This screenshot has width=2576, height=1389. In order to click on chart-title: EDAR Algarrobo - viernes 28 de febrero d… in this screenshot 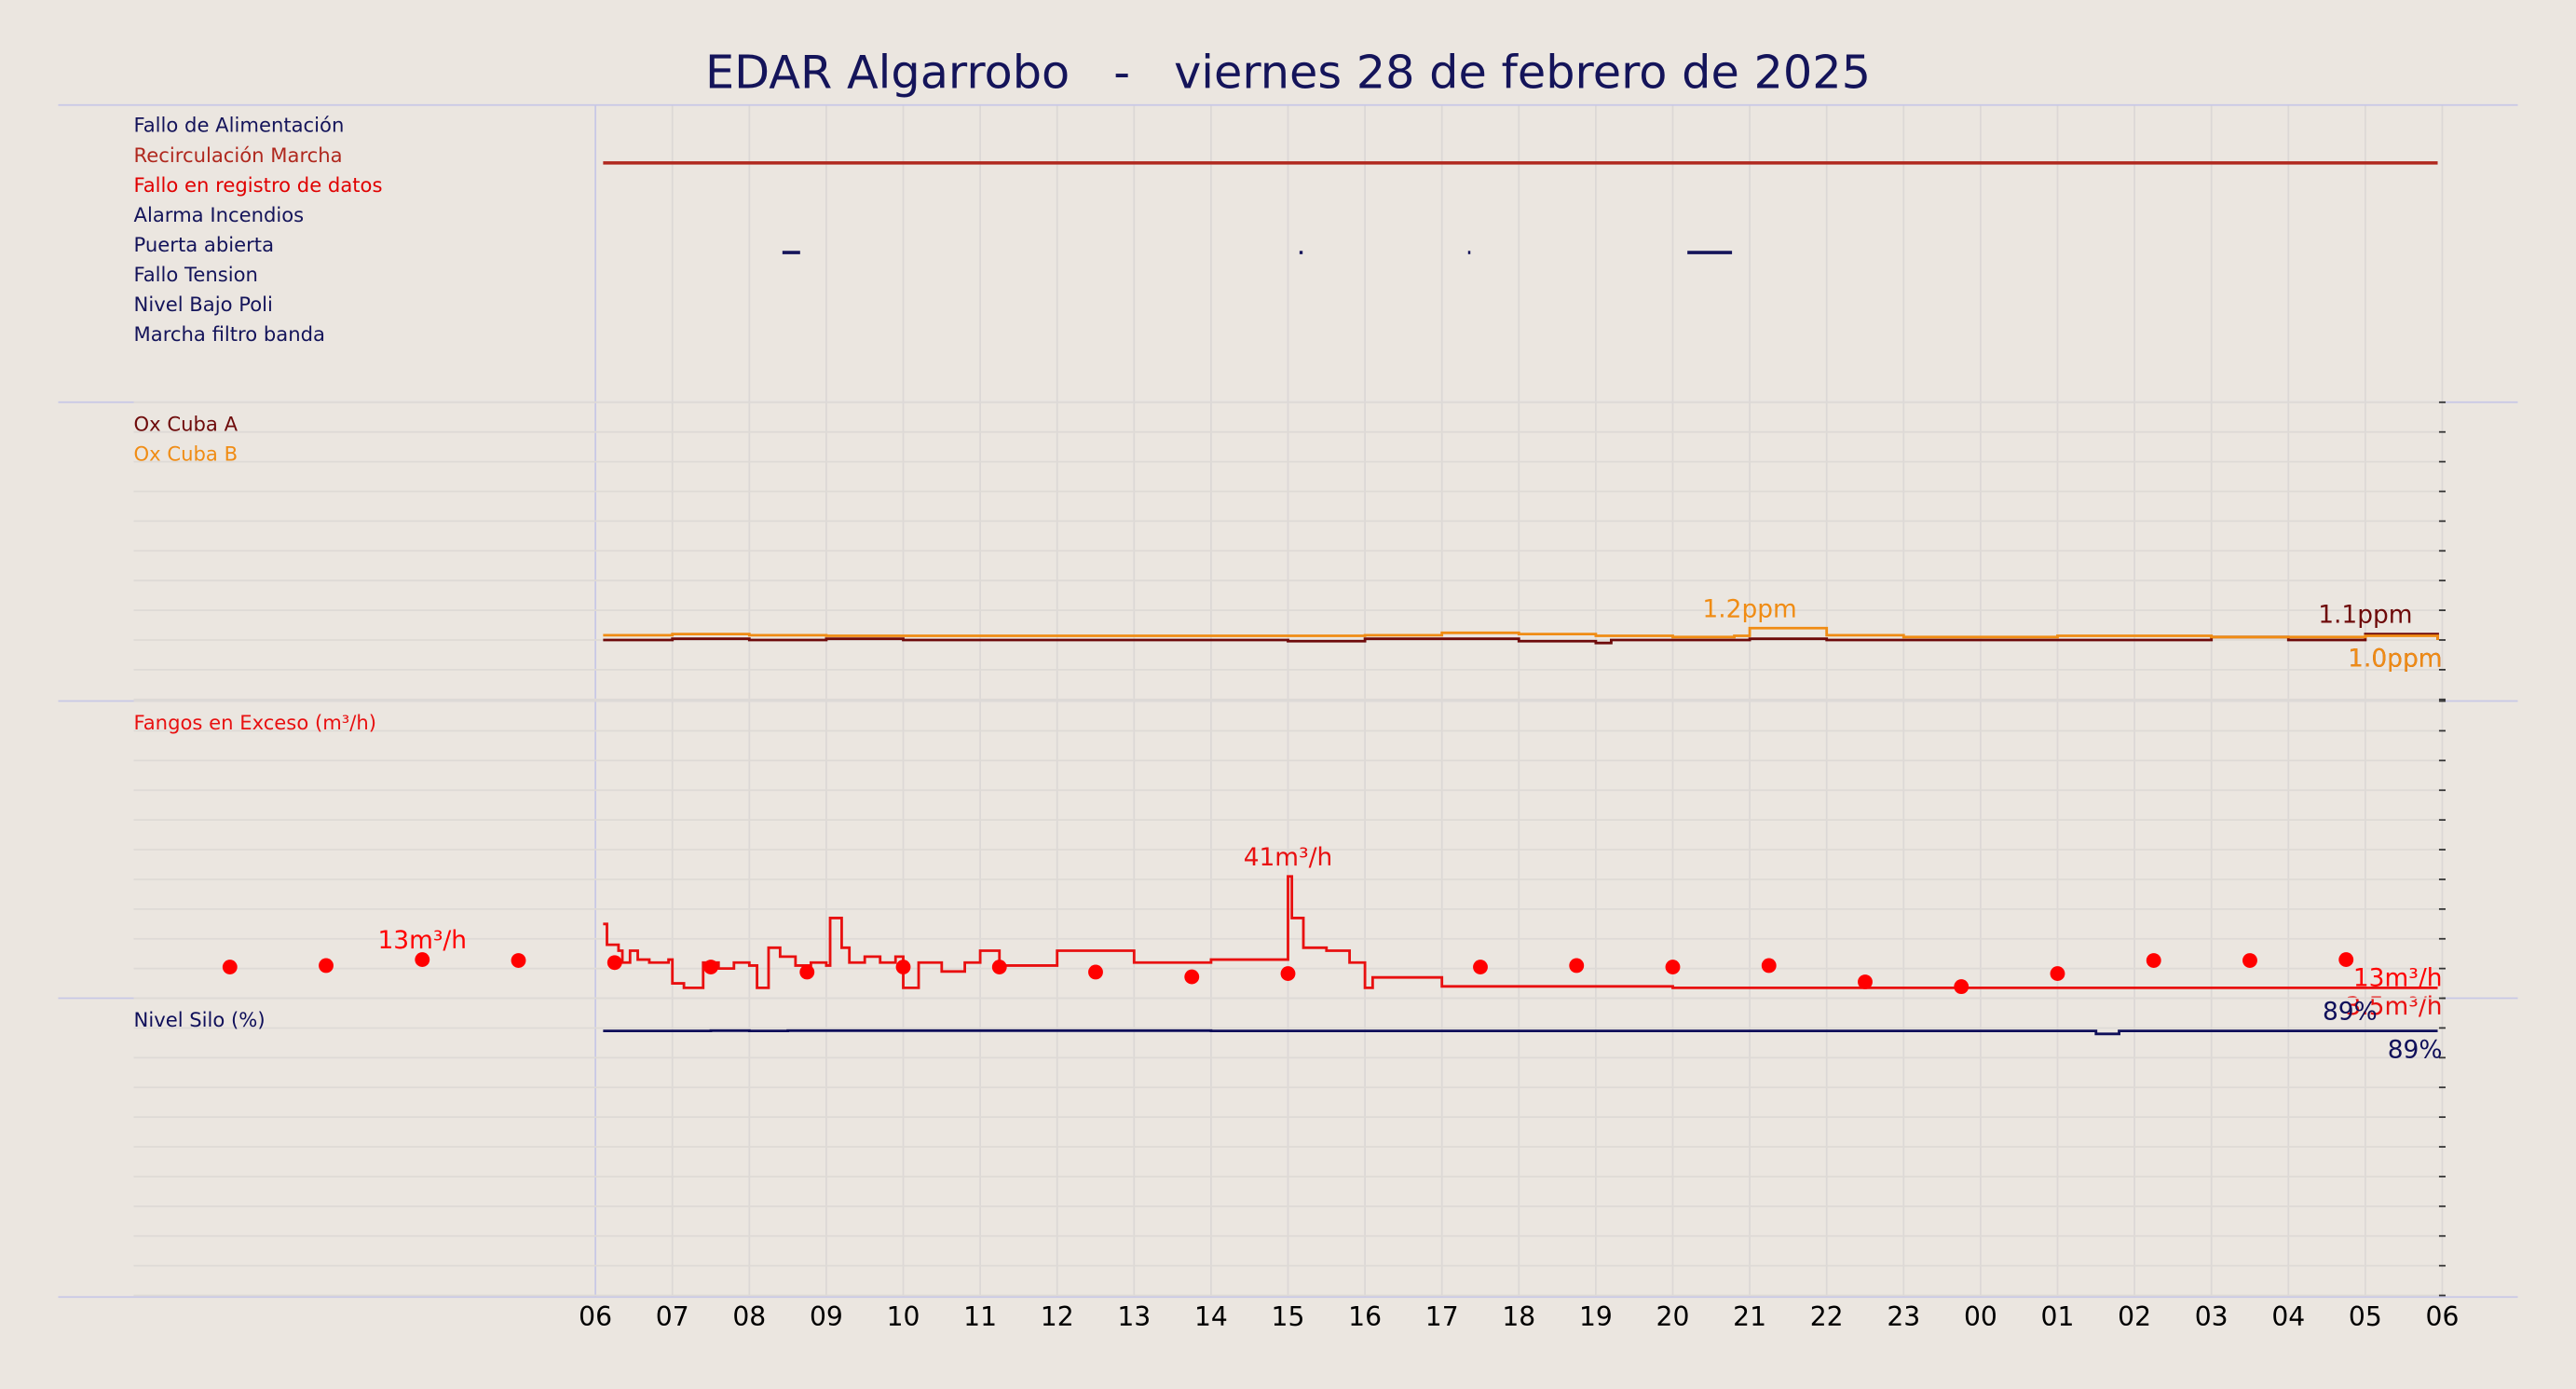, I will do `click(1288, 73)`.